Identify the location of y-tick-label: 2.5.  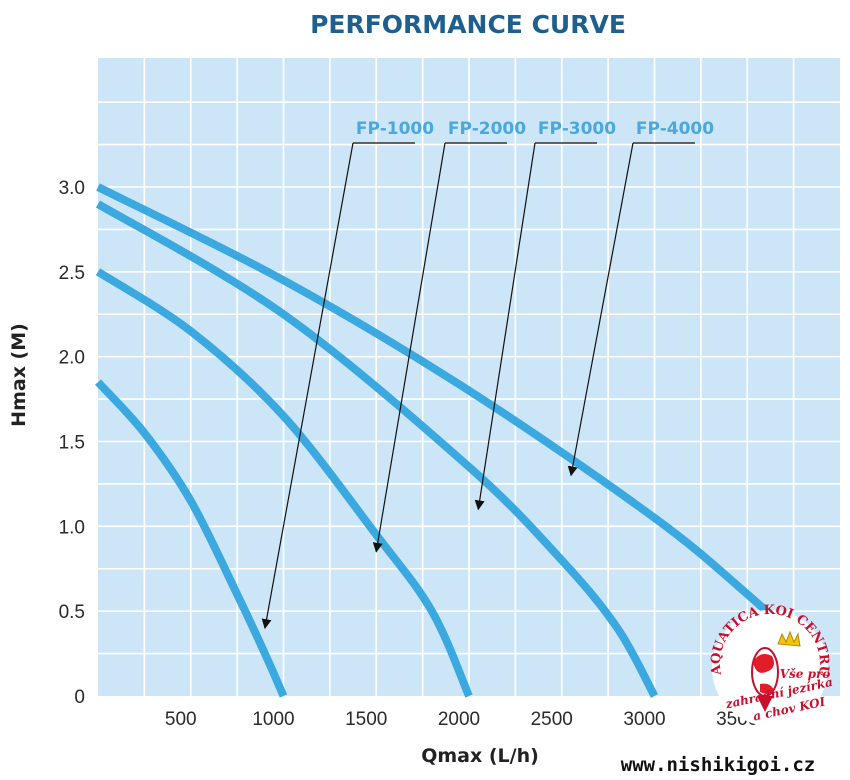
(72, 273).